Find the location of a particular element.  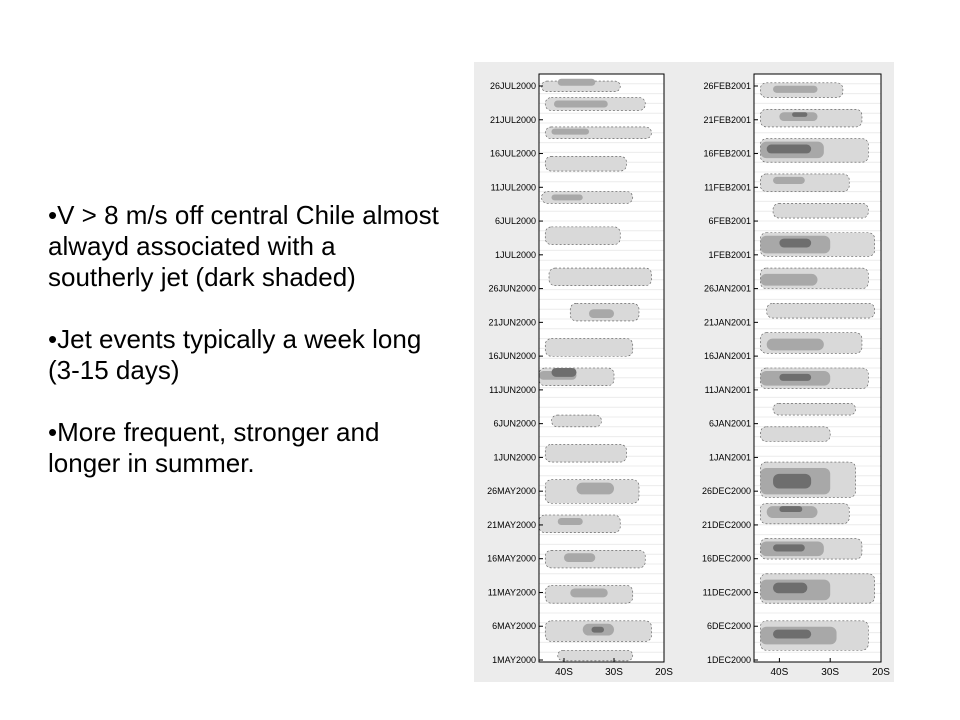

y-tick-label: 6MAY2000 is located at coordinates (514, 626).